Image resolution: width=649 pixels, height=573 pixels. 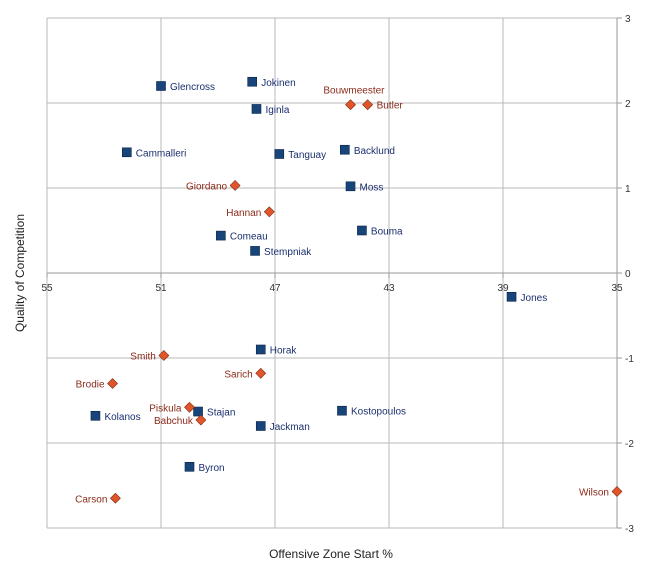 What do you see at coordinates (47, 288) in the screenshot?
I see `x-tick-label: 55` at bounding box center [47, 288].